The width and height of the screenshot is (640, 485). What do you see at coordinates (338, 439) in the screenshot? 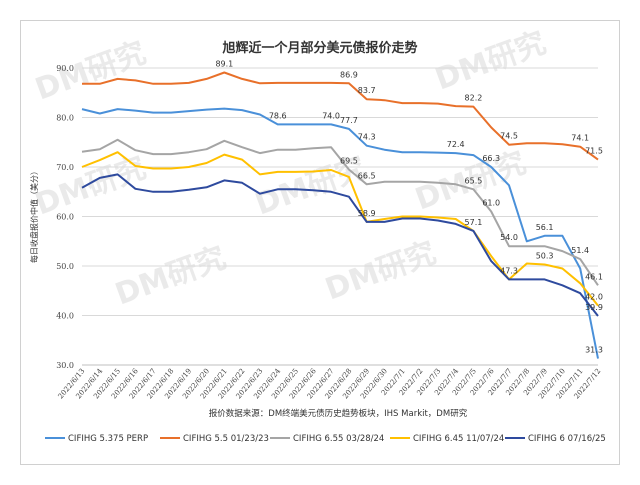
I see `legend-label: CIFIHG 6.55 03/28/24` at bounding box center [338, 439].